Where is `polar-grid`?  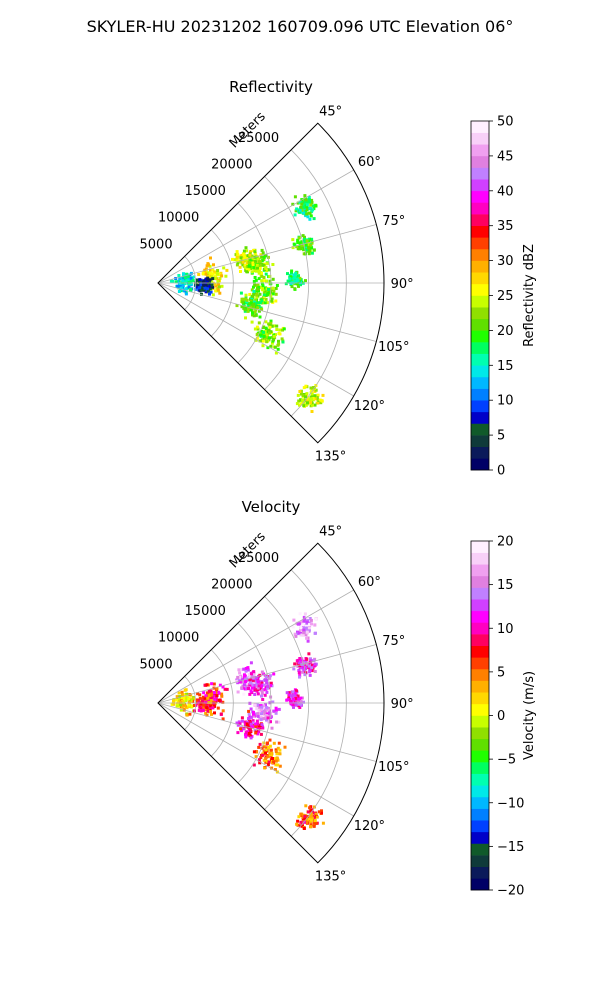
polar-grid is located at coordinates (270, 283).